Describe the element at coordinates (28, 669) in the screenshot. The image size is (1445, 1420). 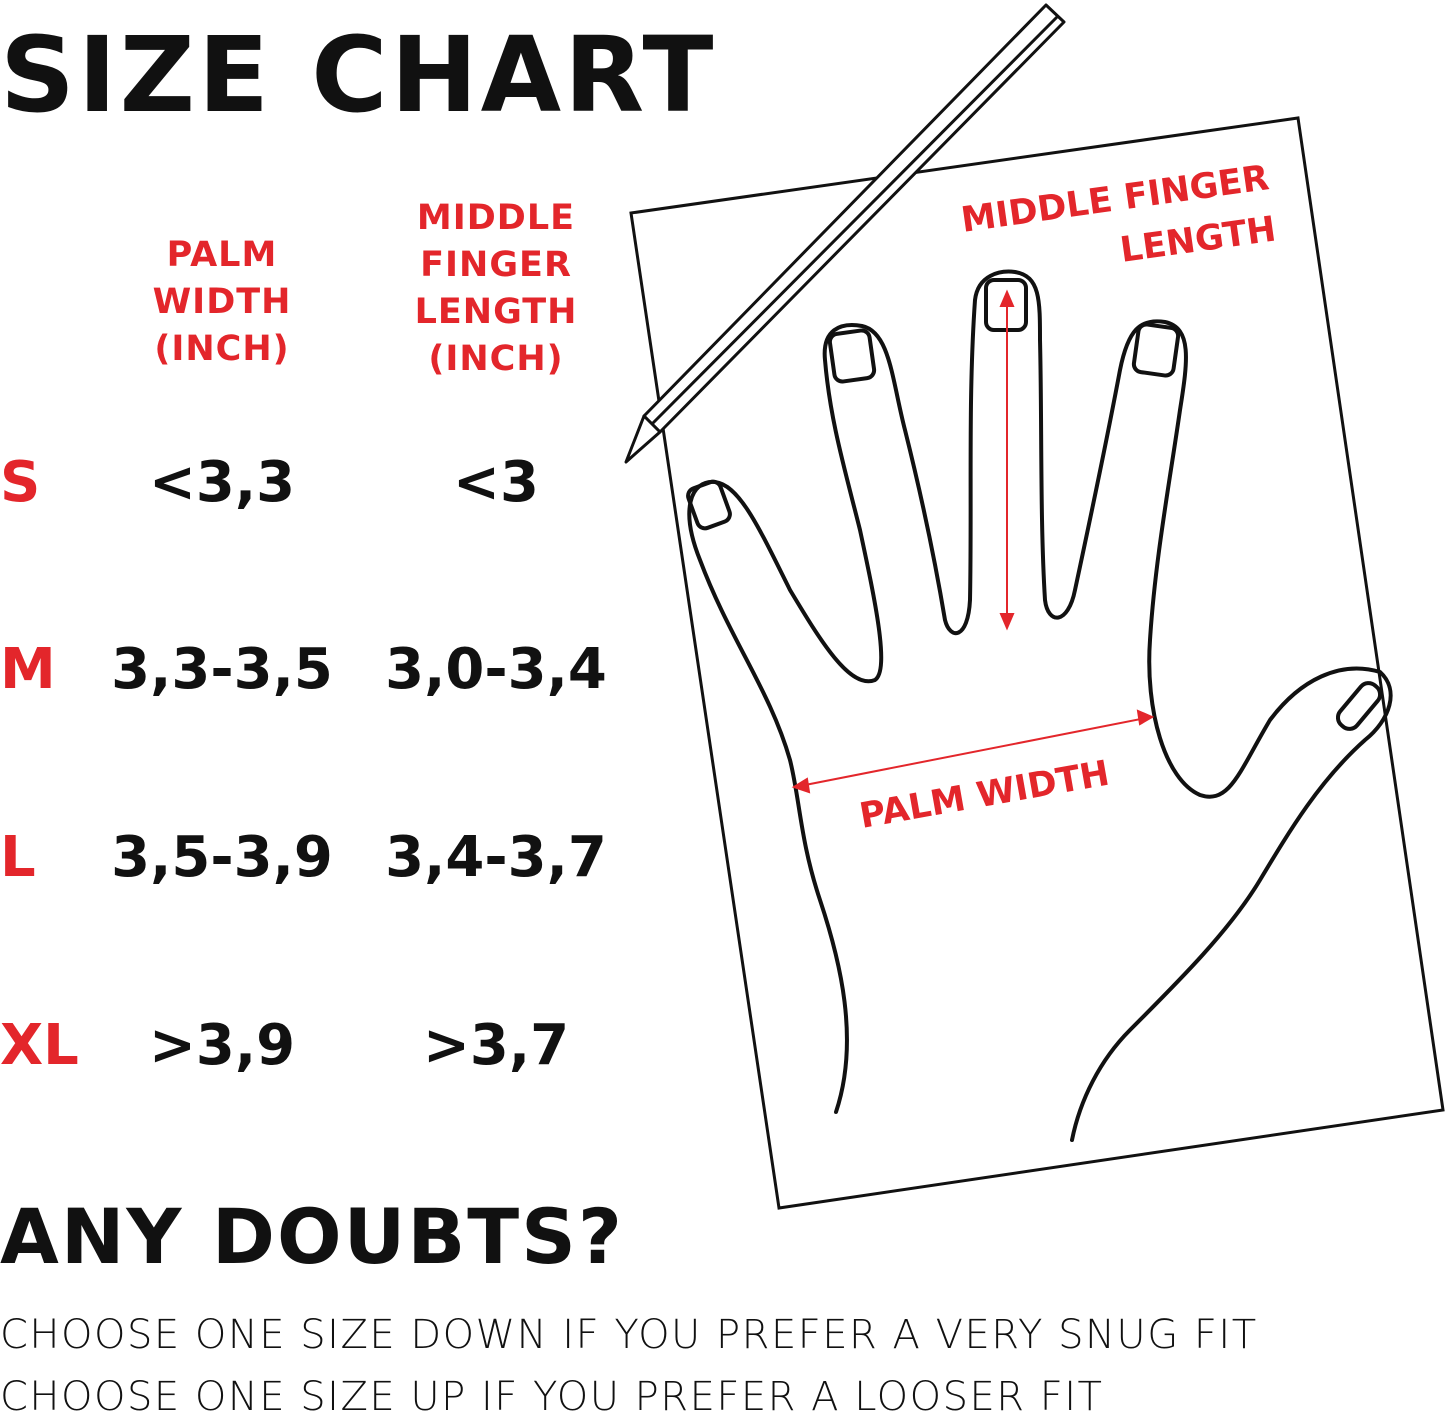
I see `size-label: M` at that location.